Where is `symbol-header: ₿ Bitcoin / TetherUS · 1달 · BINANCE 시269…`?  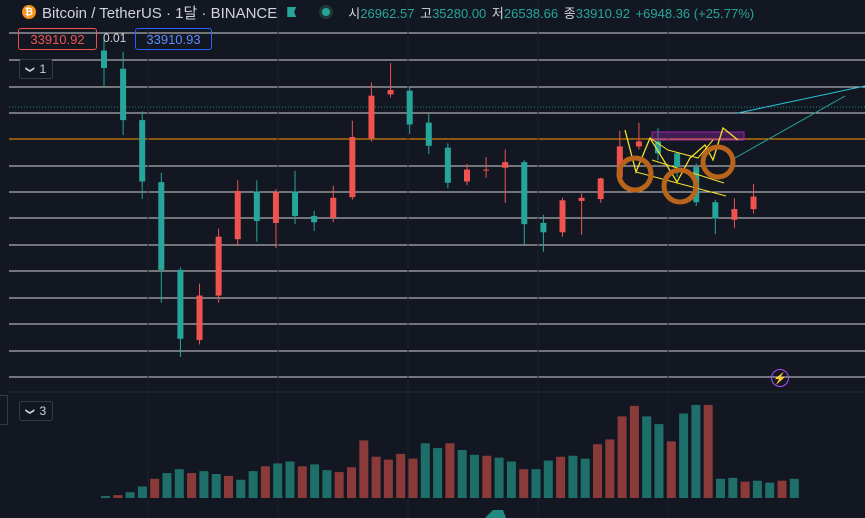 symbol-header: ₿ Bitcoin / TetherUS · 1달 · BINANCE 시269… is located at coordinates (432, 12).